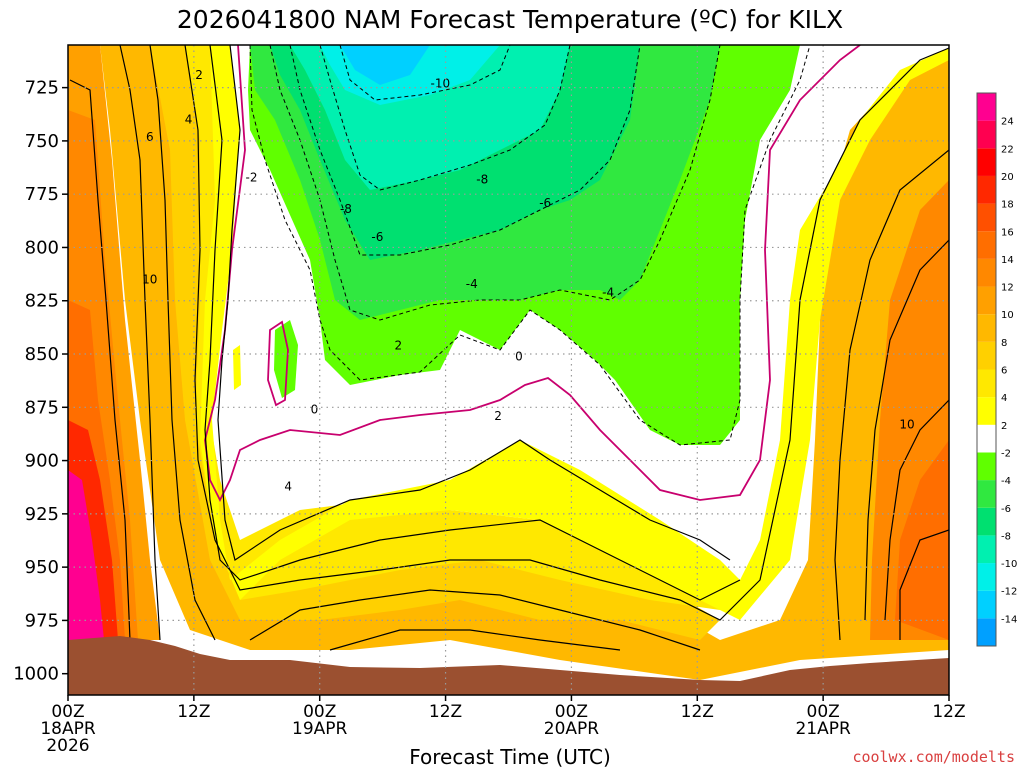 Image resolution: width=1024 pixels, height=768 pixels. What do you see at coordinates (1009, 592) in the screenshot?
I see `colorbar-label: -12` at bounding box center [1009, 592].